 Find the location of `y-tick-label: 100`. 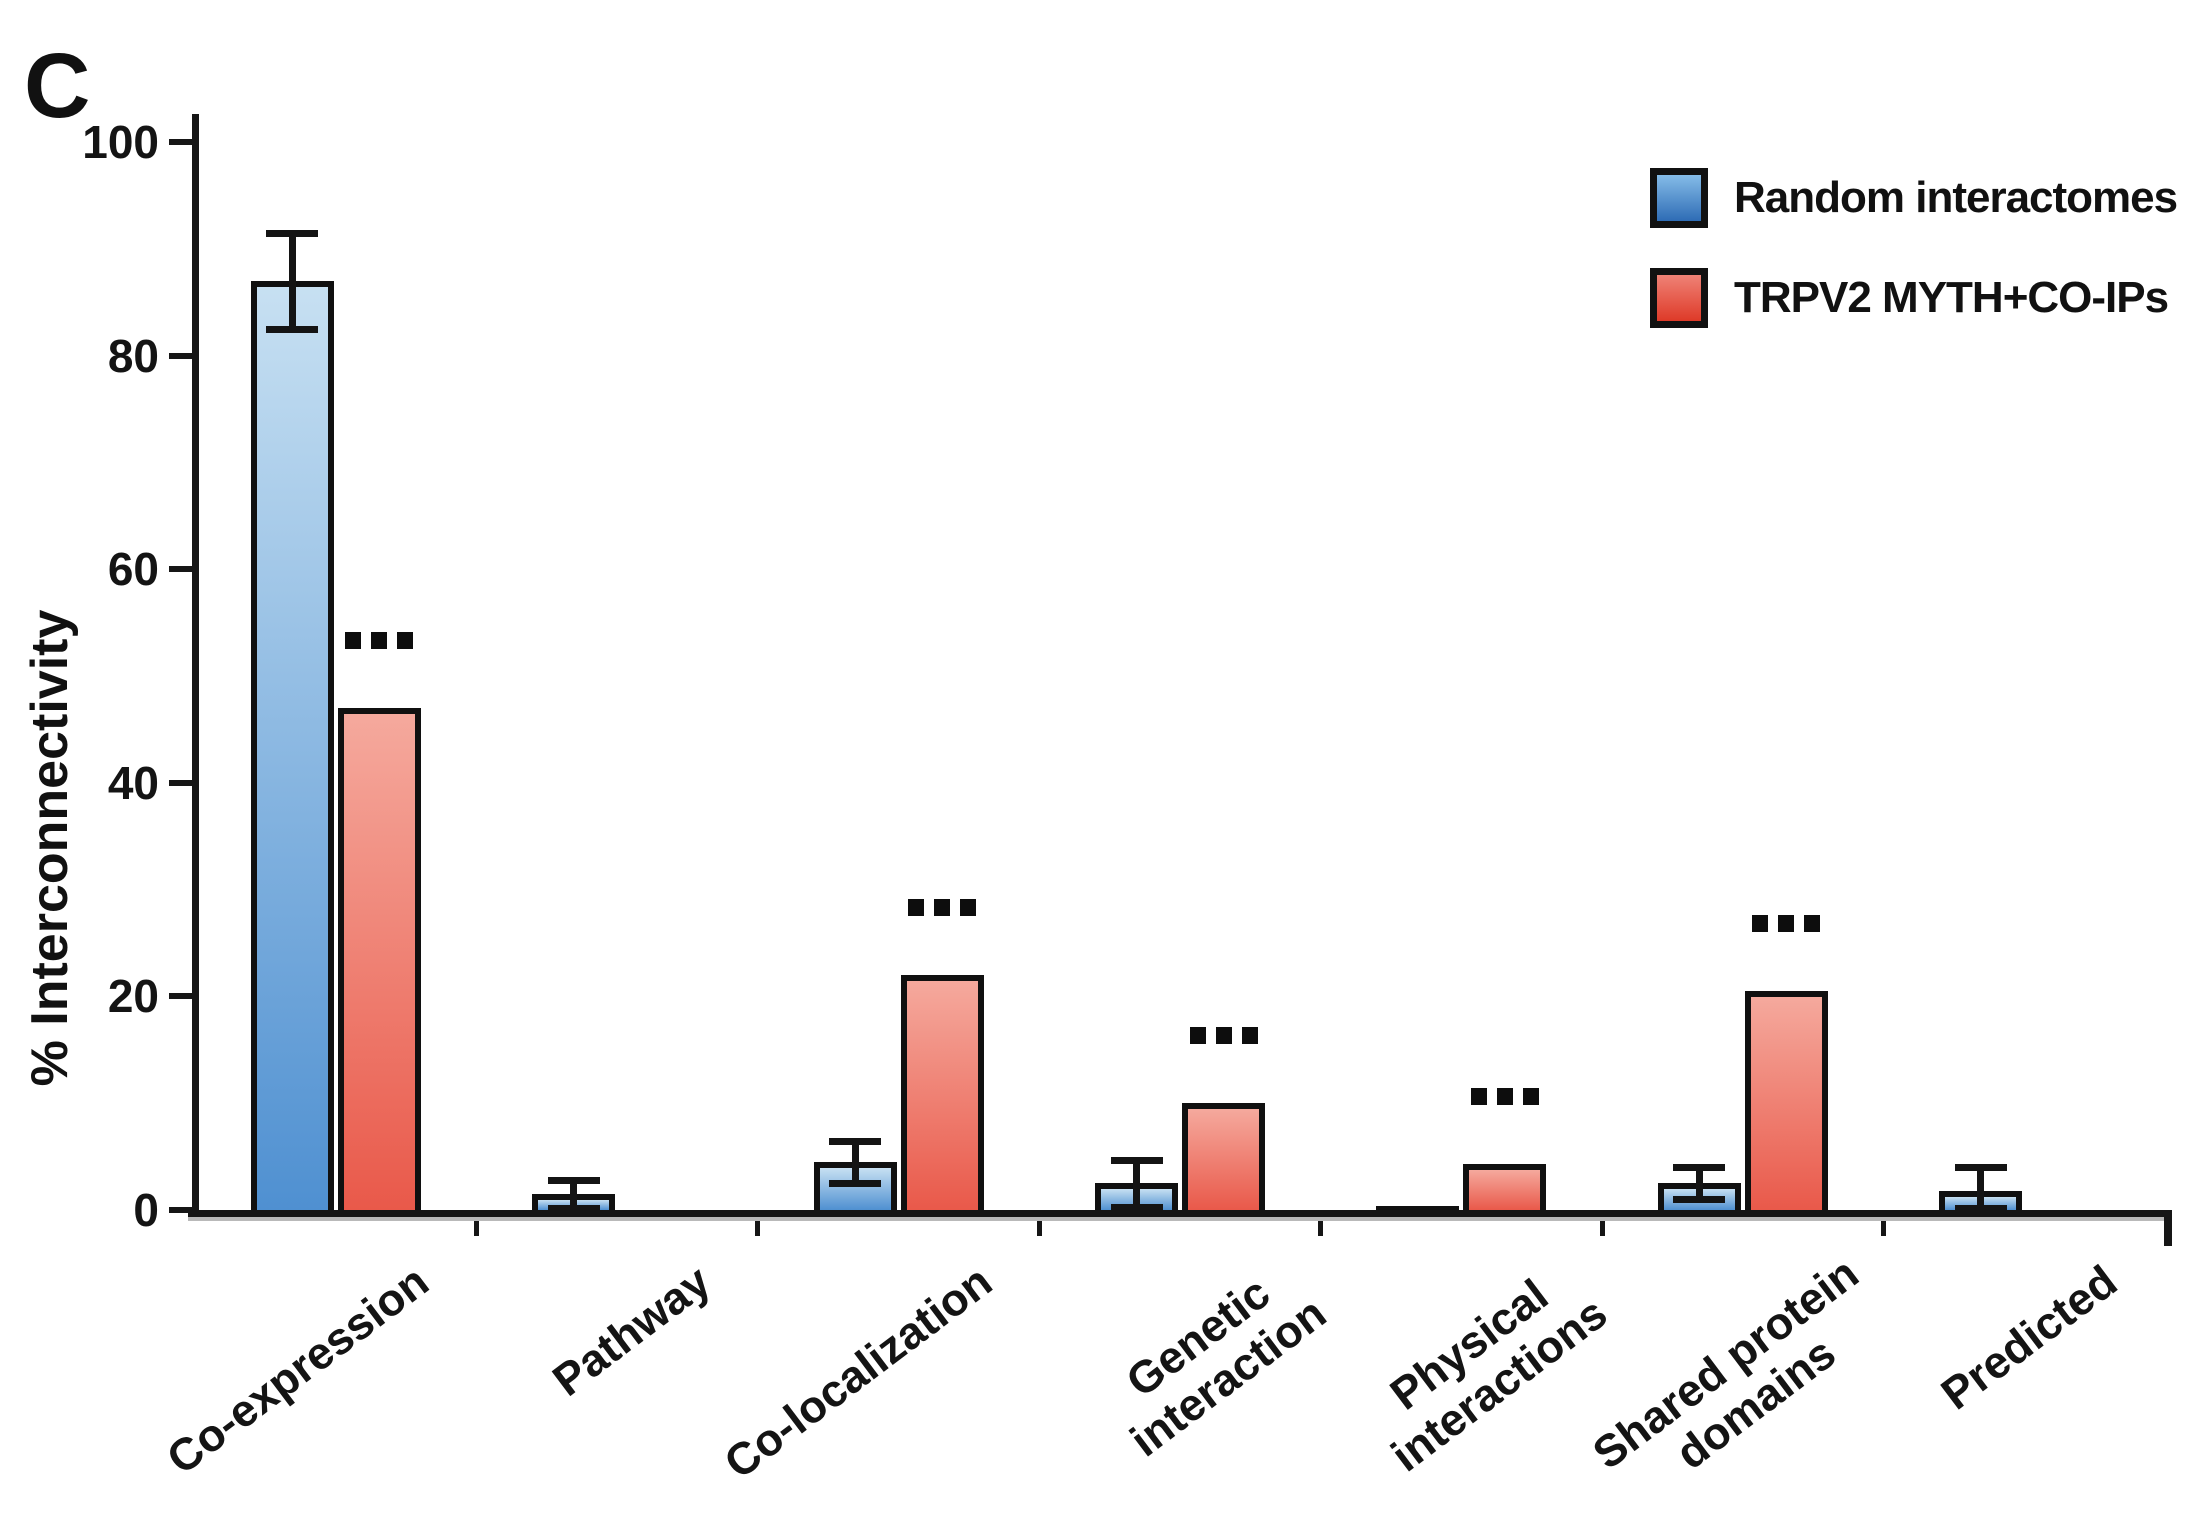

y-tick-label: 100 is located at coordinates (120, 142).